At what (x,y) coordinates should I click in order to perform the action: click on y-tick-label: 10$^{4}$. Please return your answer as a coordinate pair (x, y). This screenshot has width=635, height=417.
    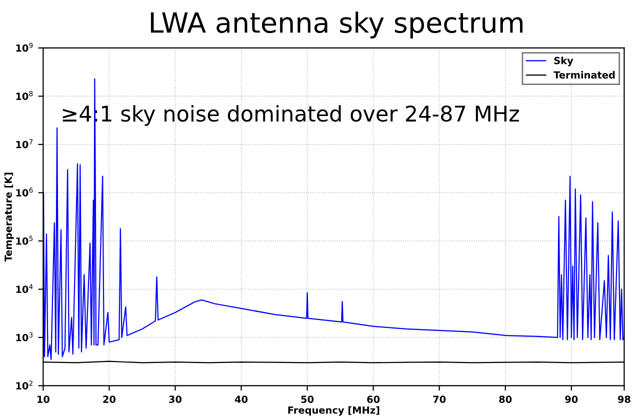
    Looking at the image, I should click on (24, 288).